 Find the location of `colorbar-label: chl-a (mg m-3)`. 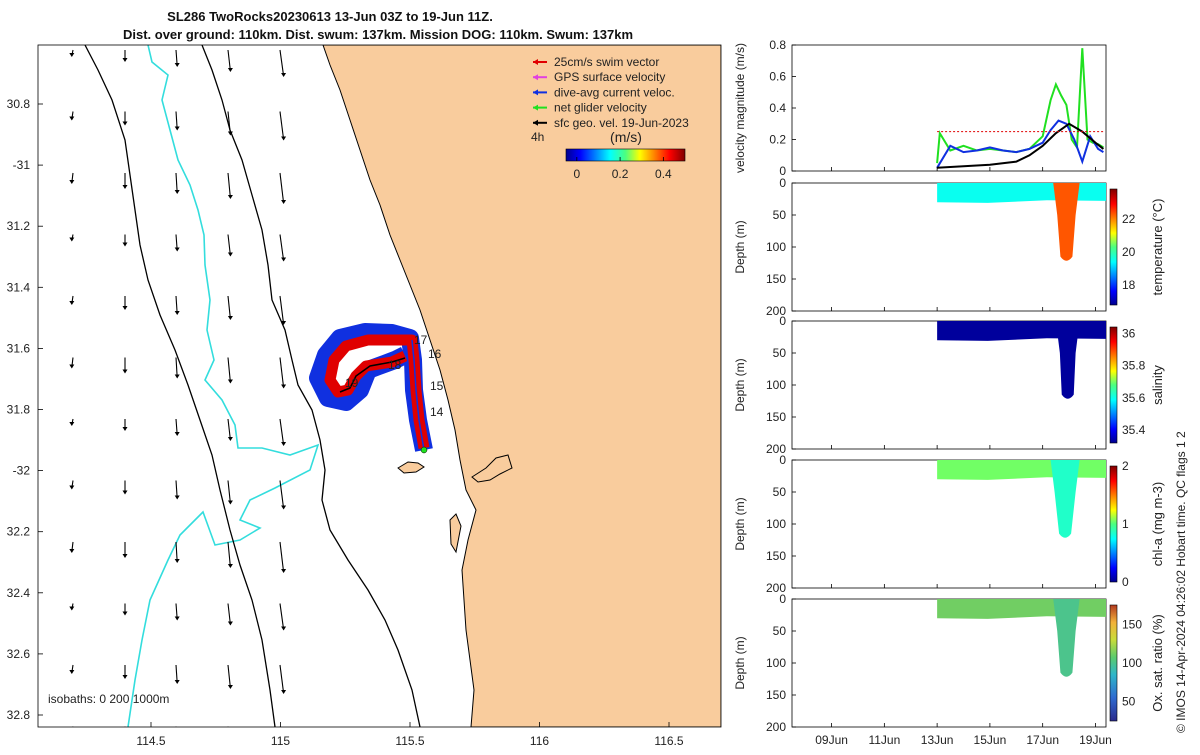

colorbar-label: chl-a (mg m-3) is located at coordinates (1157, 524).